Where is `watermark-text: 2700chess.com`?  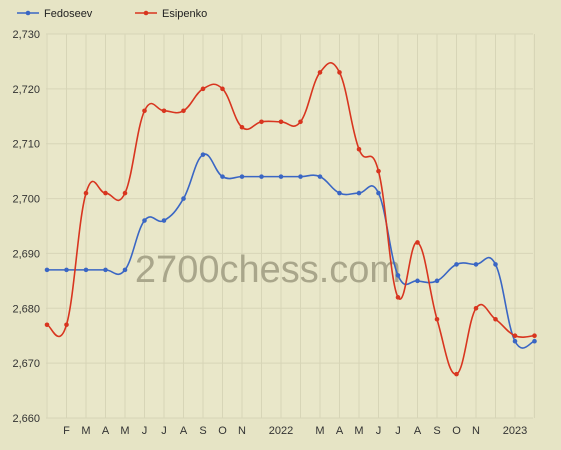 watermark-text: 2700chess.com is located at coordinates (268, 270).